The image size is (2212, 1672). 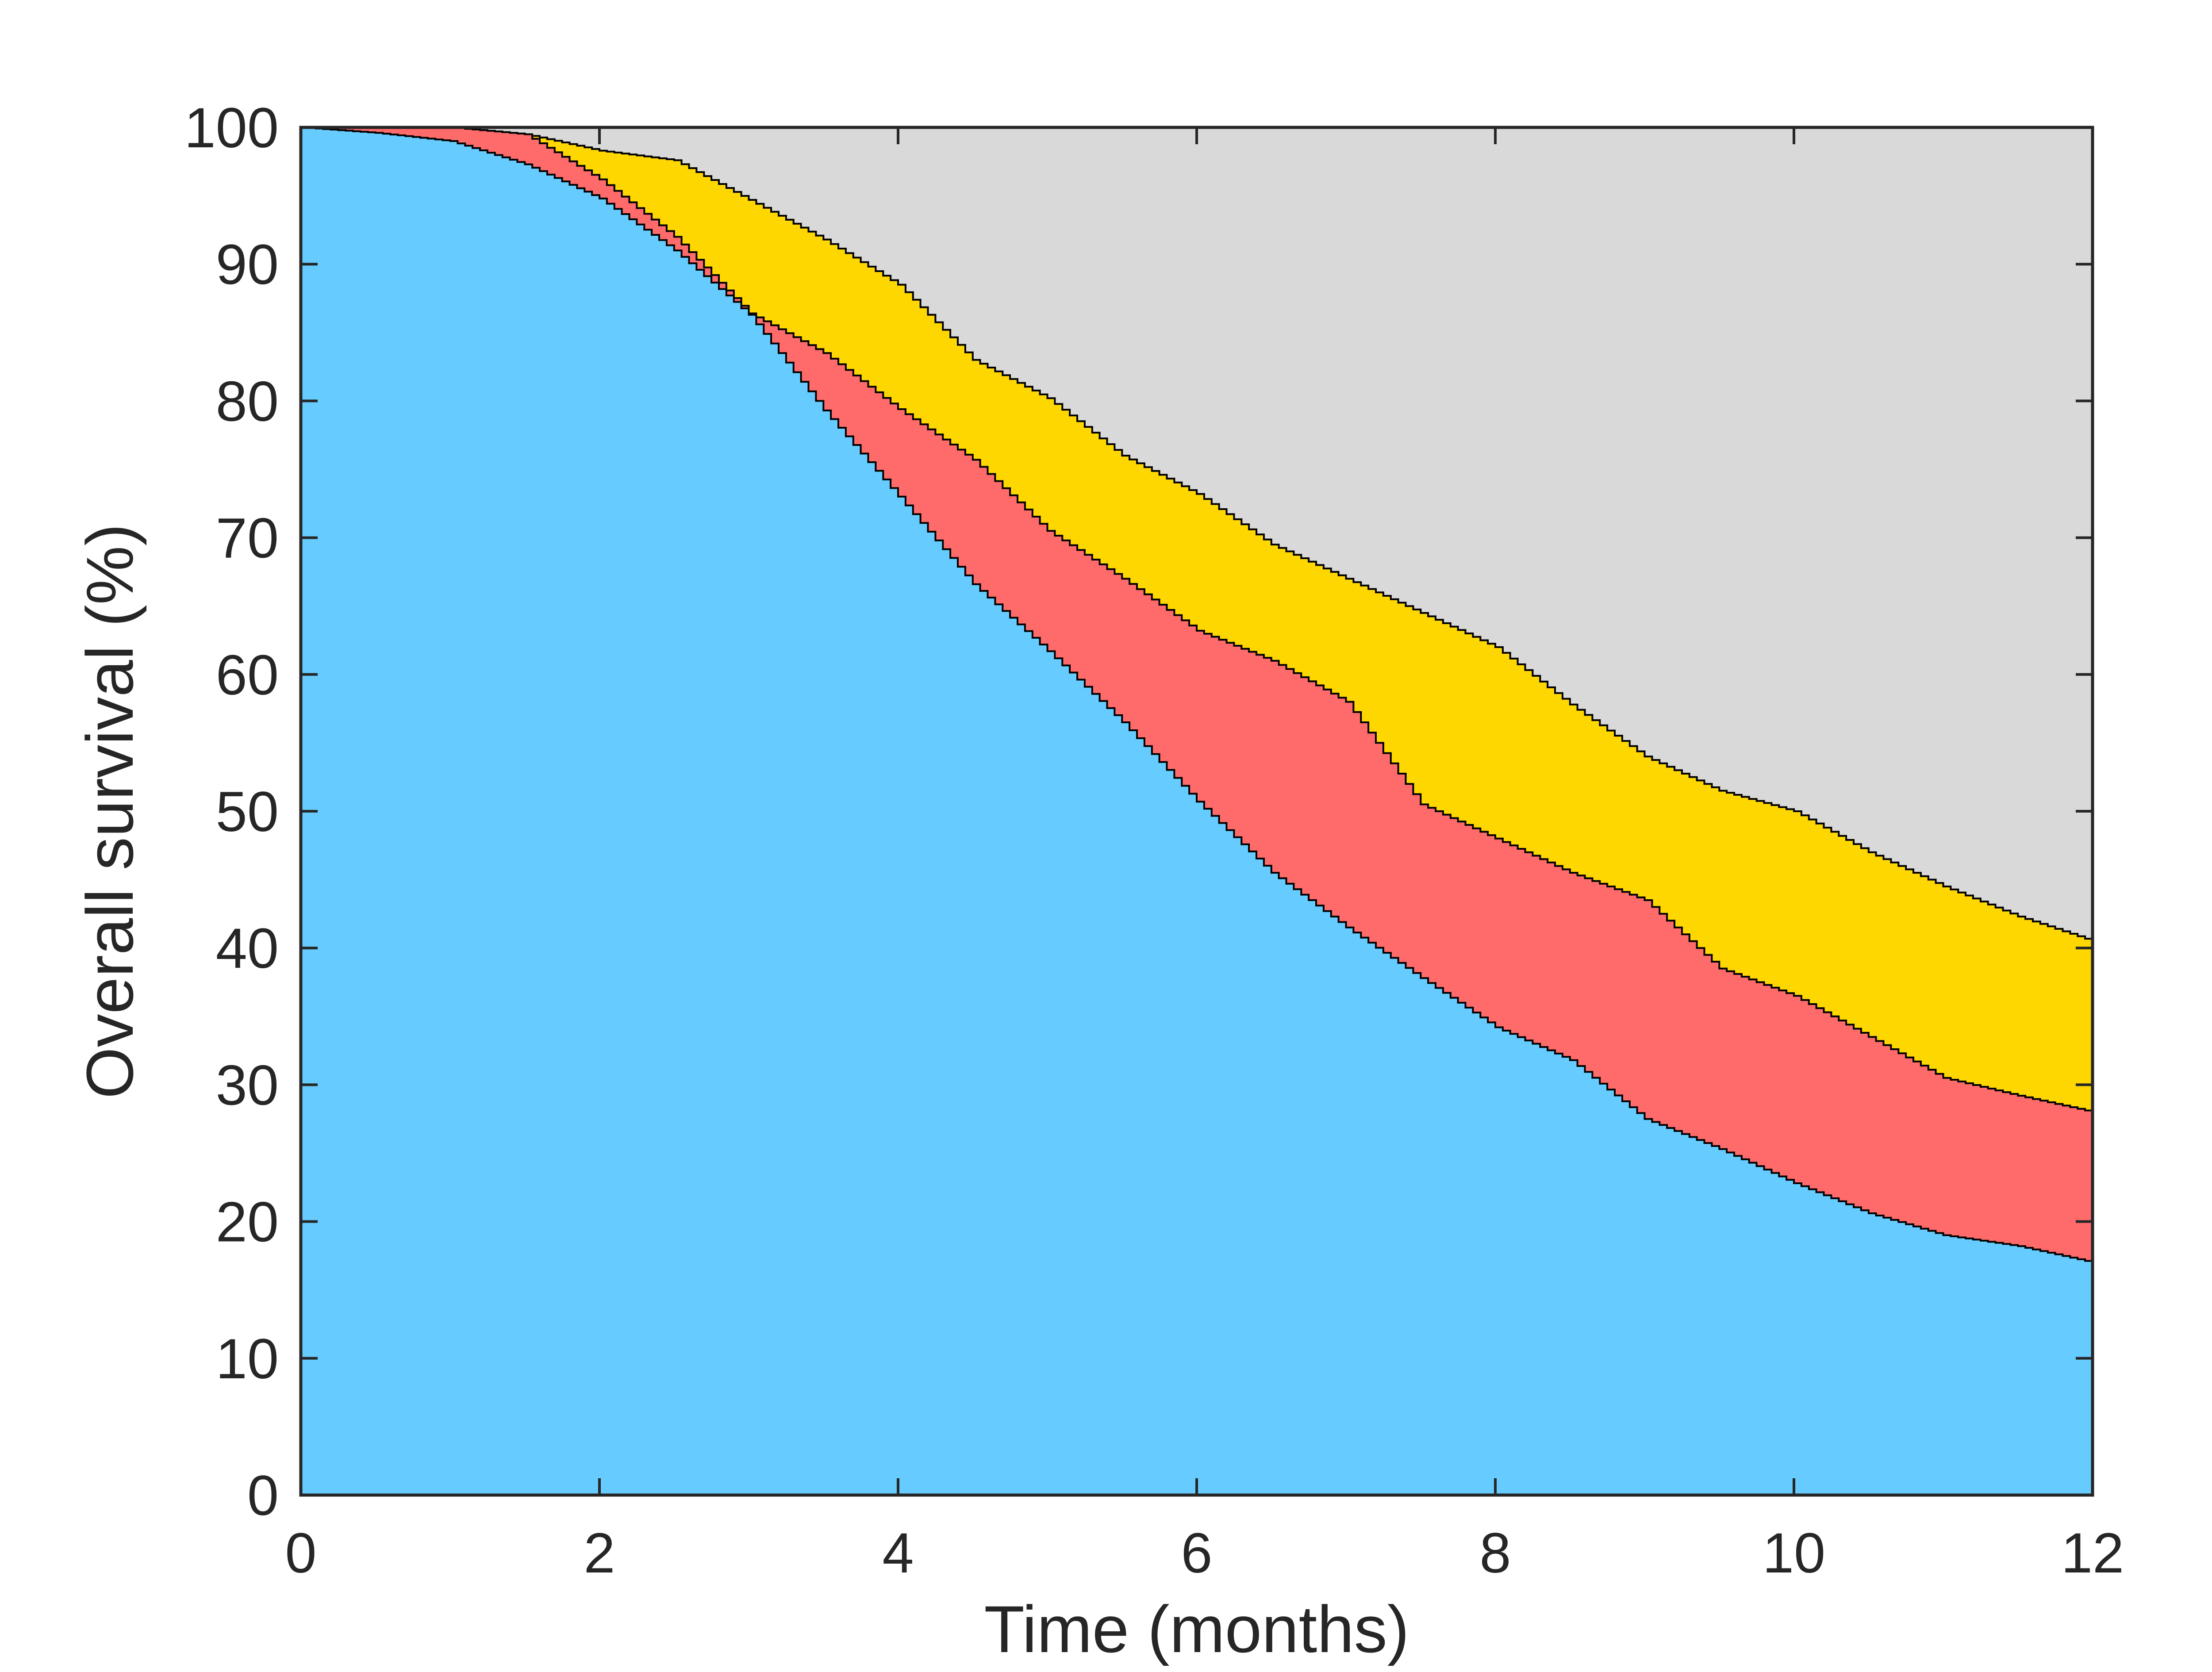 What do you see at coordinates (248, 1085) in the screenshot?
I see `y-tick-label: 30` at bounding box center [248, 1085].